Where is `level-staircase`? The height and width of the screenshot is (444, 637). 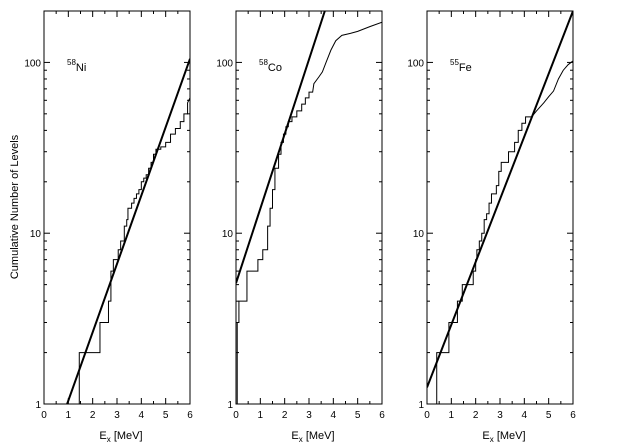
level-staircase is located at coordinates (134, 250).